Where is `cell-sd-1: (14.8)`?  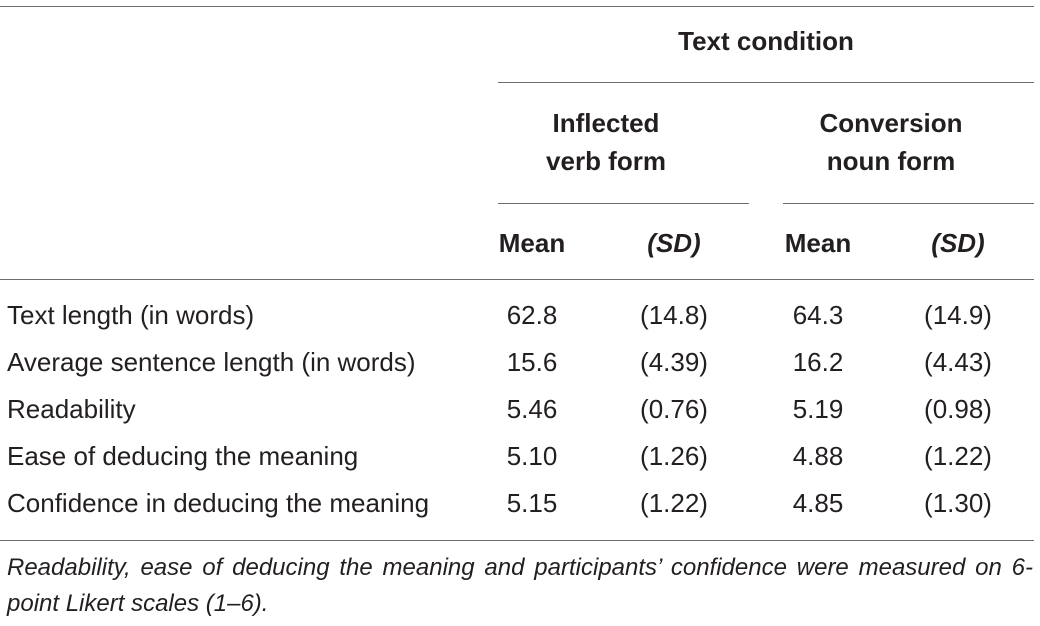 cell-sd-1: (14.8) is located at coordinates (674, 315).